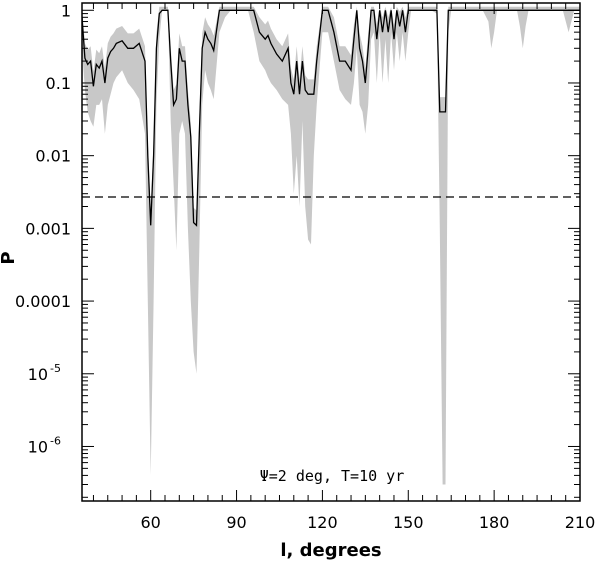 This screenshot has width=600, height=563. I want to click on y-tick-label: 1, so click(66, 10).